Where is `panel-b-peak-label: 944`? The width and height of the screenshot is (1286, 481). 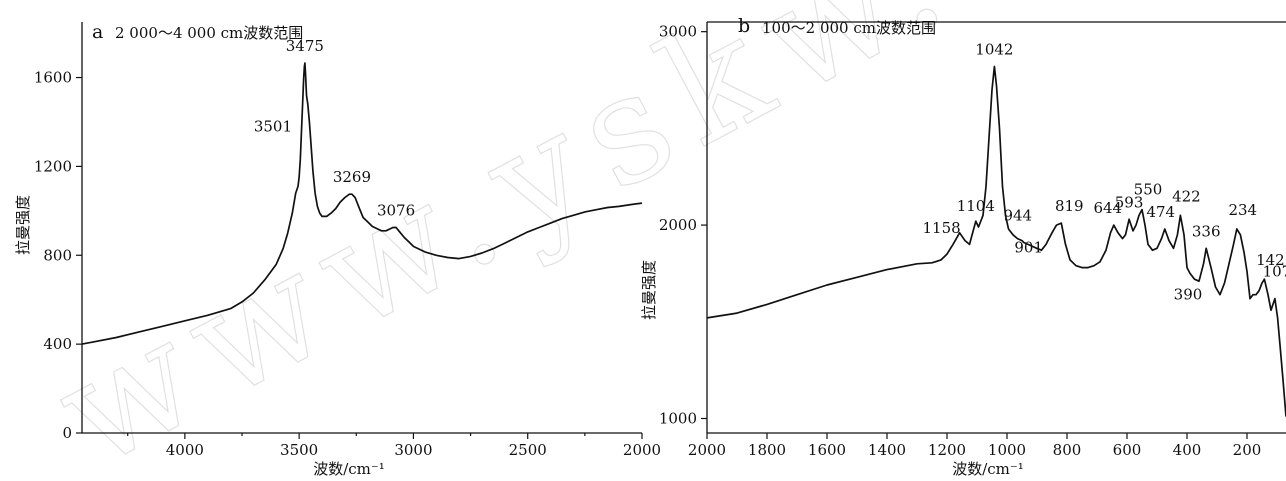 panel-b-peak-label: 944 is located at coordinates (1017, 215).